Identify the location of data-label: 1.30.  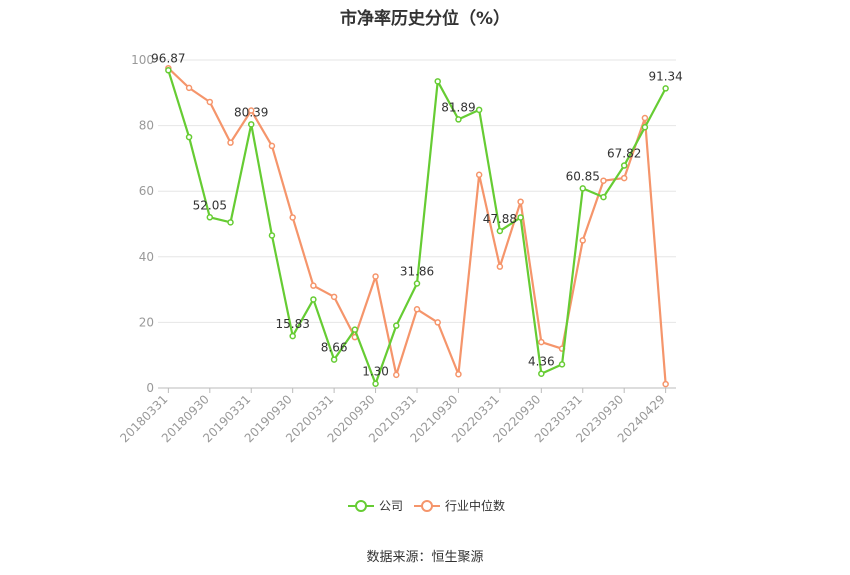
(375, 372).